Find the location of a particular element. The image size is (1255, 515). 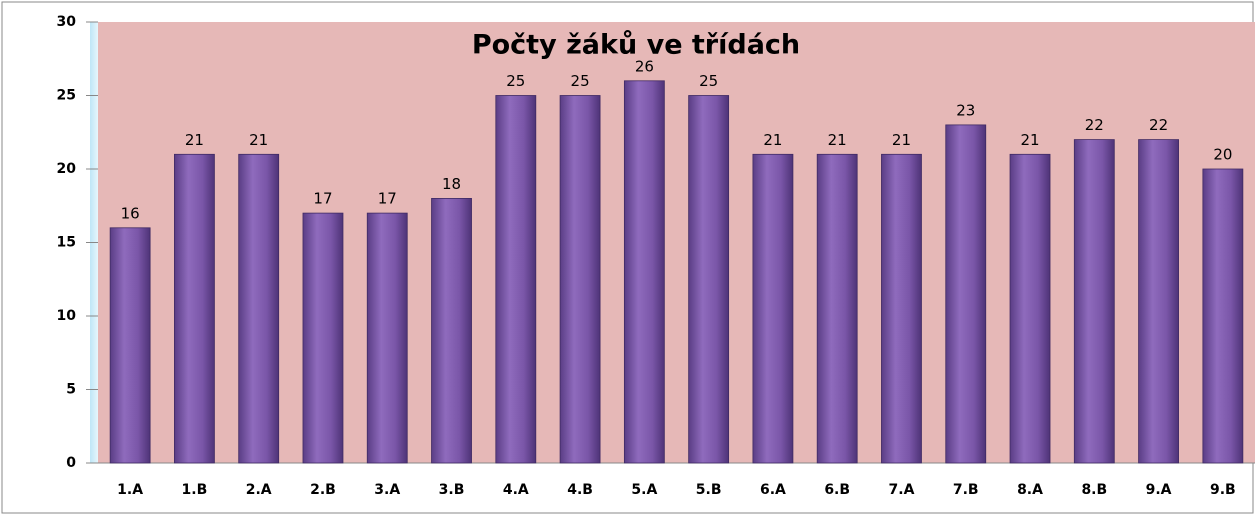

data-label: 16 is located at coordinates (130, 213).